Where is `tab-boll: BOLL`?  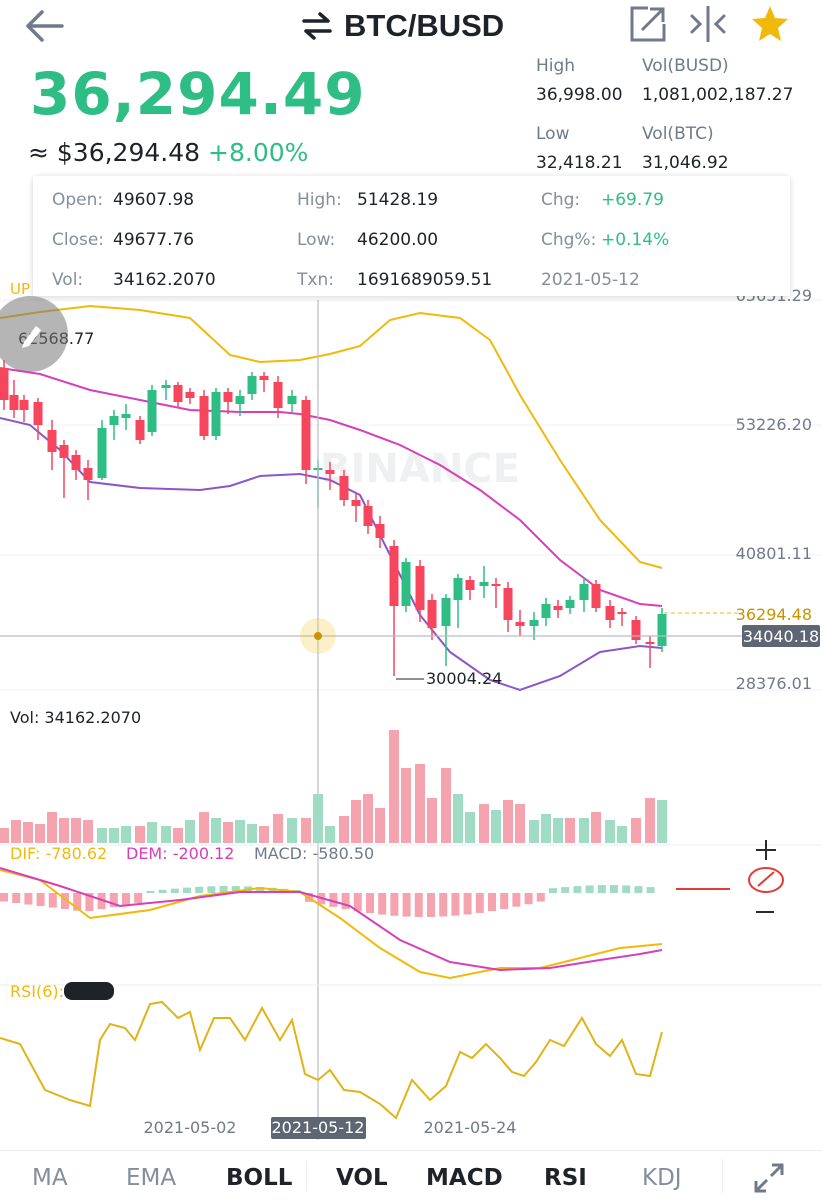
tab-boll: BOLL is located at coordinates (259, 1178).